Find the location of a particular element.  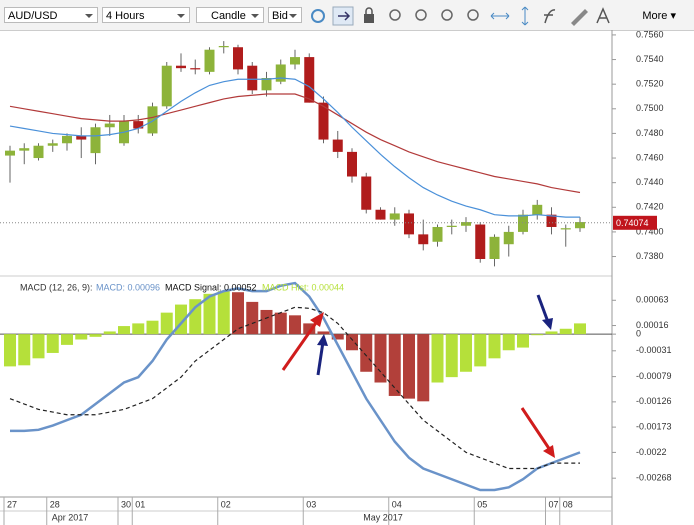

y-tick-label: 0.7520 is located at coordinates (650, 84).